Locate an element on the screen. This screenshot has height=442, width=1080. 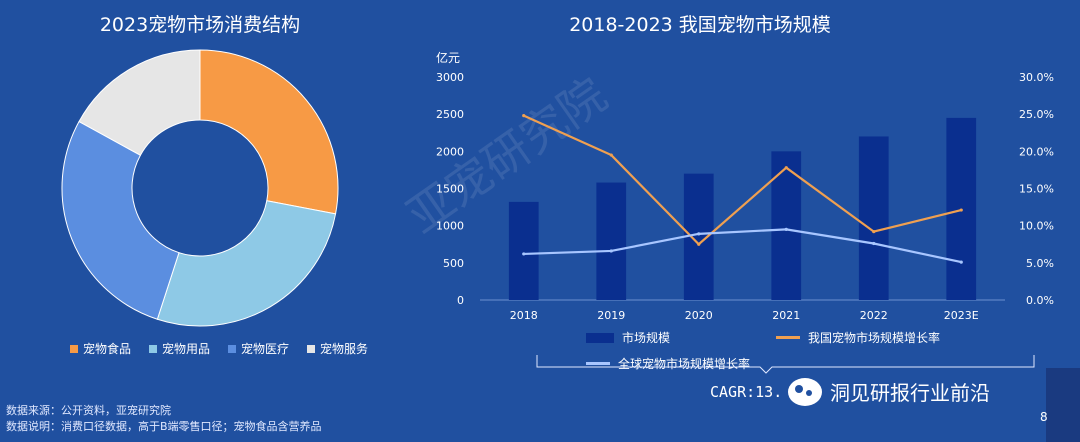
y2-tick-label: 0.0% is located at coordinates (1040, 300).